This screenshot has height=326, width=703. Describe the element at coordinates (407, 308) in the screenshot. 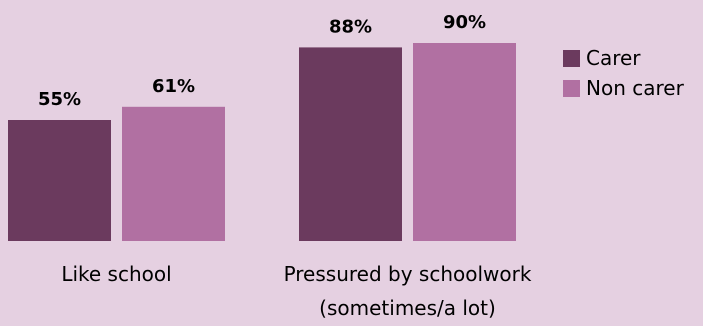

I see `category-label: (sometimes/a lot)` at that location.